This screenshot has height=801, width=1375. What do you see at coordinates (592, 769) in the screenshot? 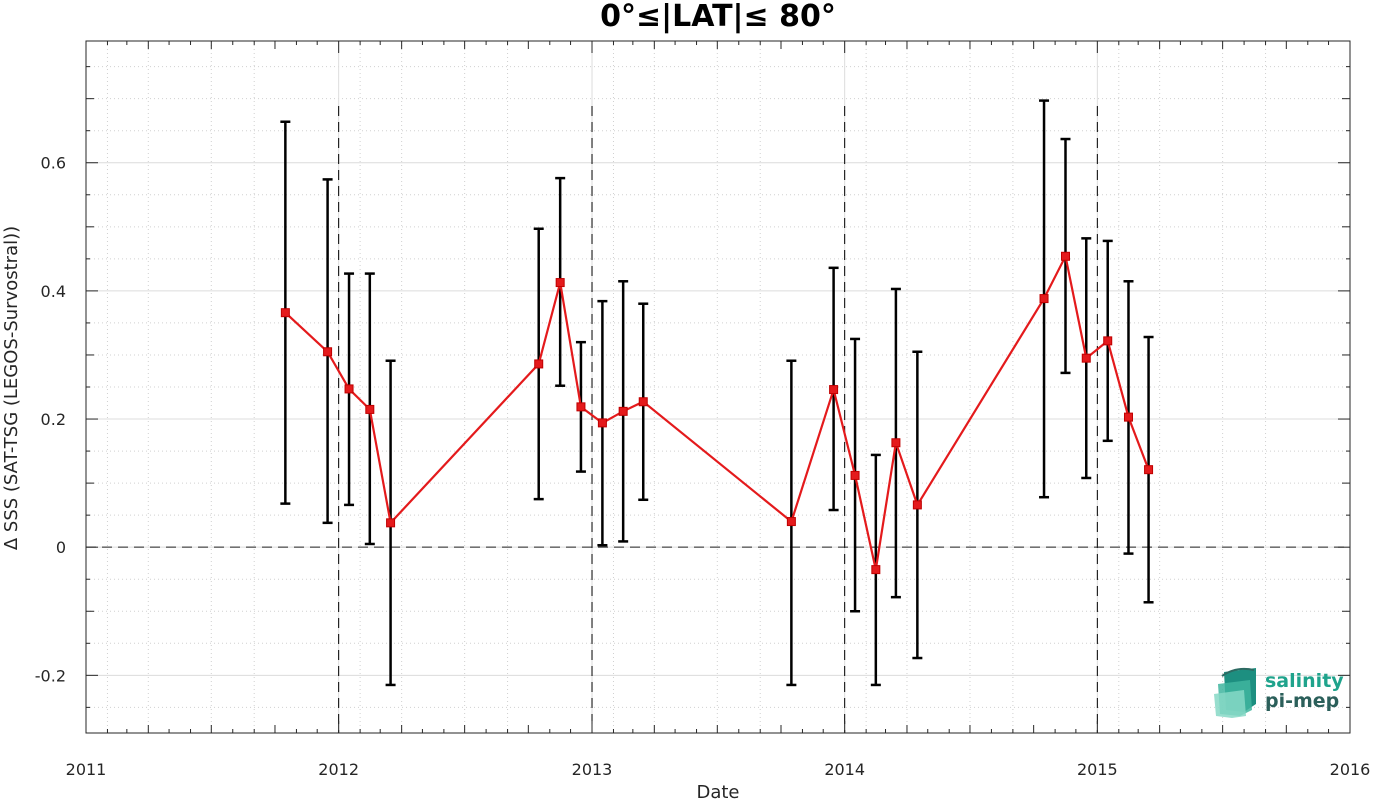
I see `x-tick-label: 2013` at bounding box center [592, 769].